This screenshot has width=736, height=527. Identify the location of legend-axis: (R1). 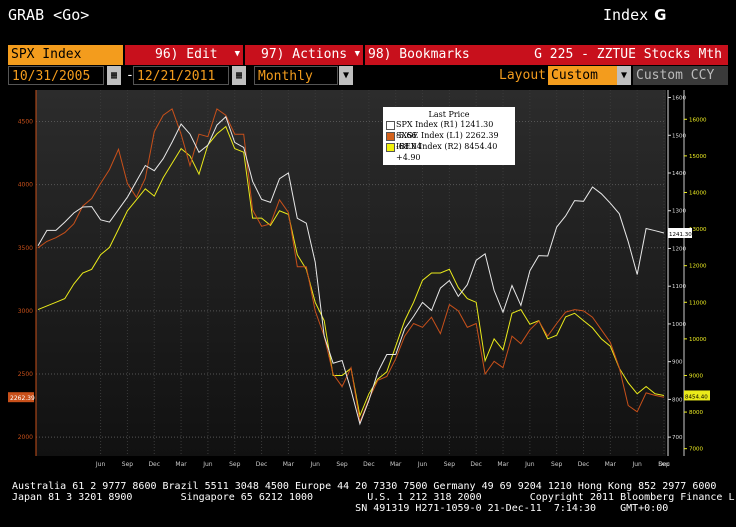
(449, 124).